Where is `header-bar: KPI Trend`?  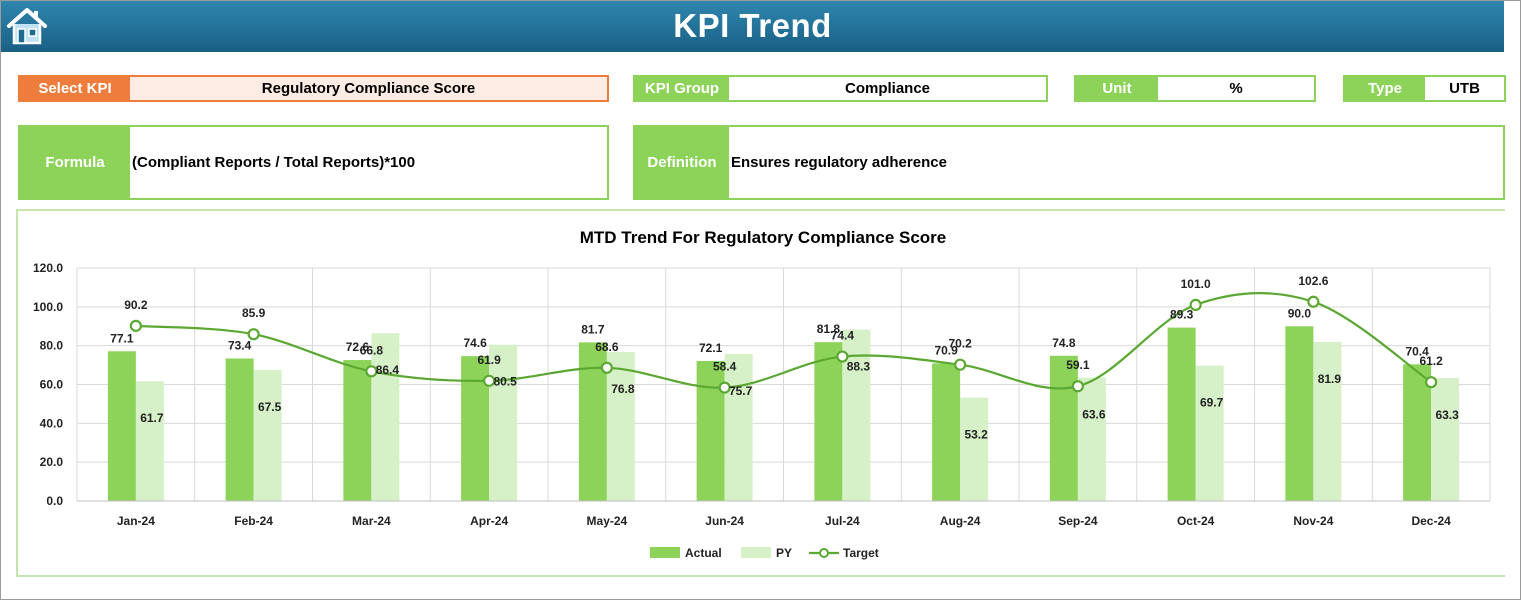
header-bar: KPI Trend is located at coordinates (752, 26).